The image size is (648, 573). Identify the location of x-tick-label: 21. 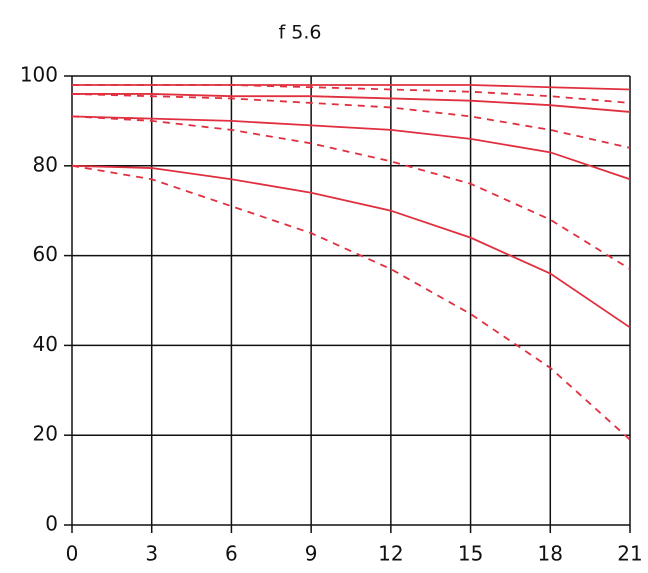
(629, 554).